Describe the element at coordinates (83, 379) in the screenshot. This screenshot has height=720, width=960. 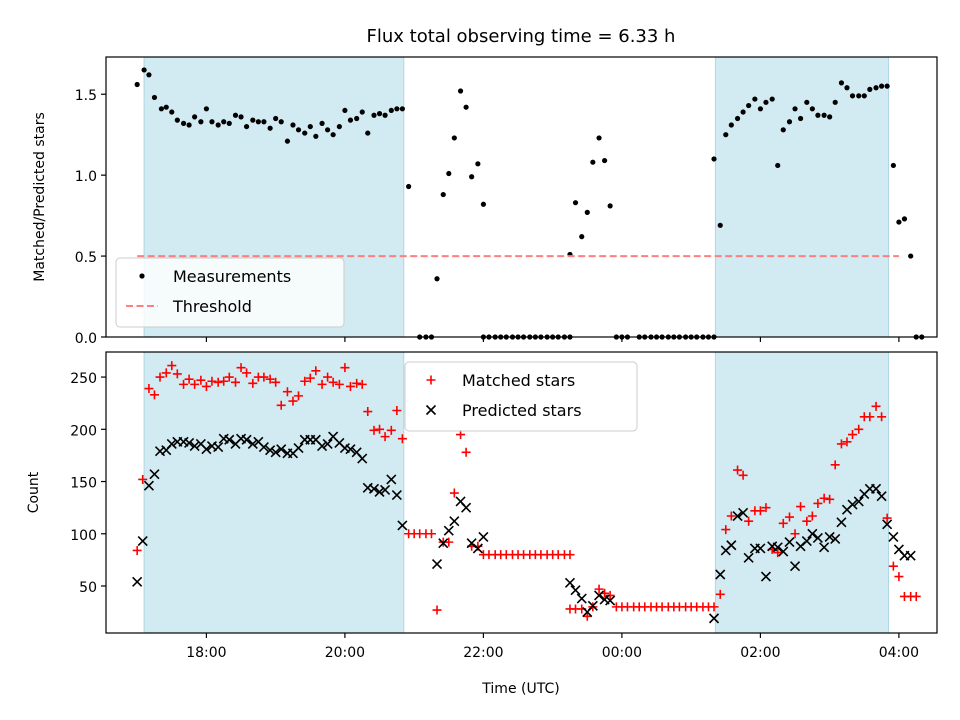
I see `y-tick-label: 250` at that location.